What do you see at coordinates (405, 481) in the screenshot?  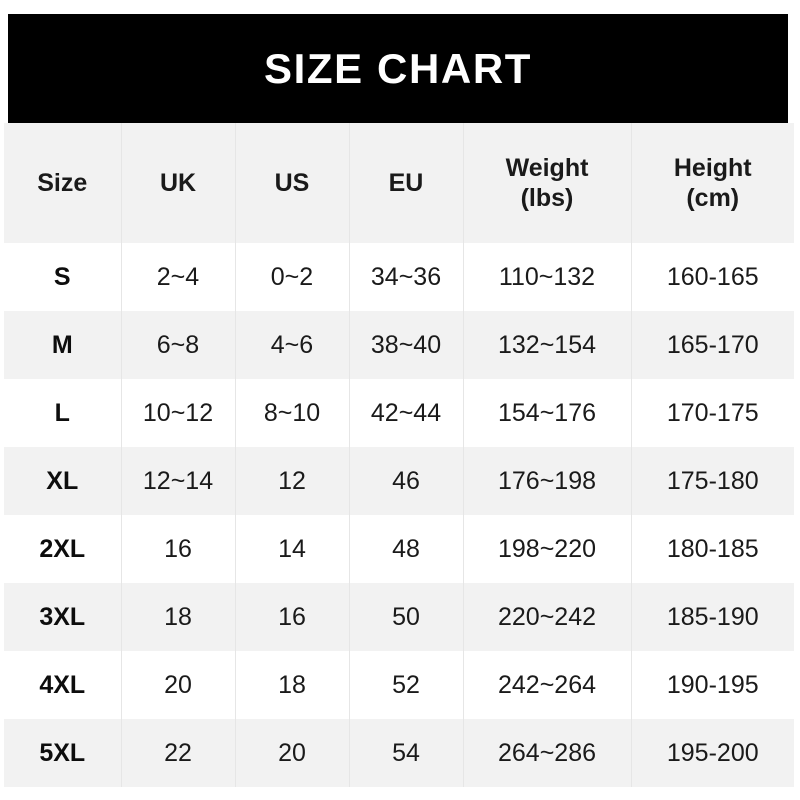 I see `cell-eu: 46` at bounding box center [405, 481].